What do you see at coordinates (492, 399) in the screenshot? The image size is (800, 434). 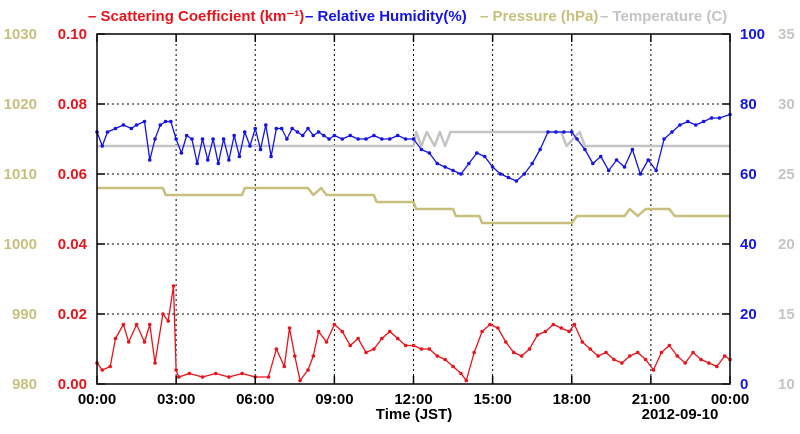 I see `x-tick-label: 15:00` at bounding box center [492, 399].